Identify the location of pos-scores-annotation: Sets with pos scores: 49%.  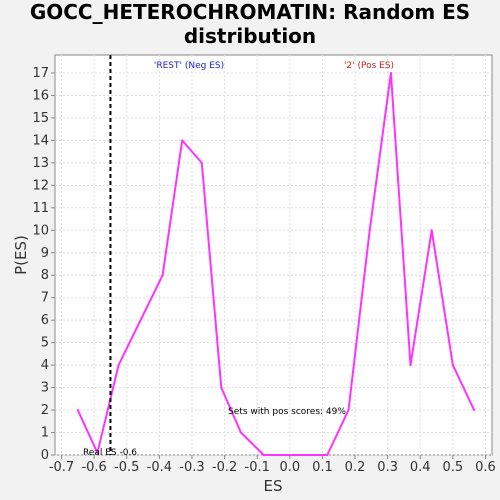
(287, 412).